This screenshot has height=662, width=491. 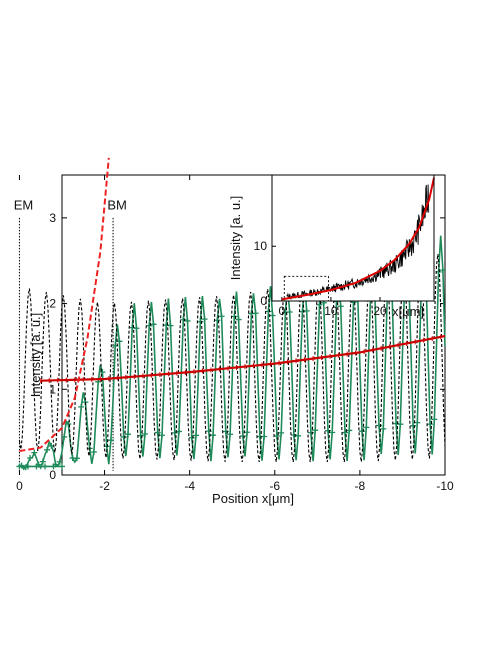 I want to click on inset-red-fit, so click(x=358, y=239).